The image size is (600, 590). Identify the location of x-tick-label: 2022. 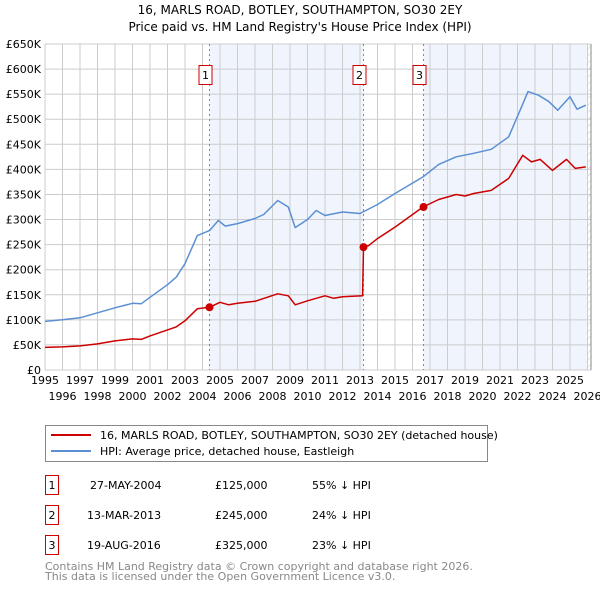
(518, 396).